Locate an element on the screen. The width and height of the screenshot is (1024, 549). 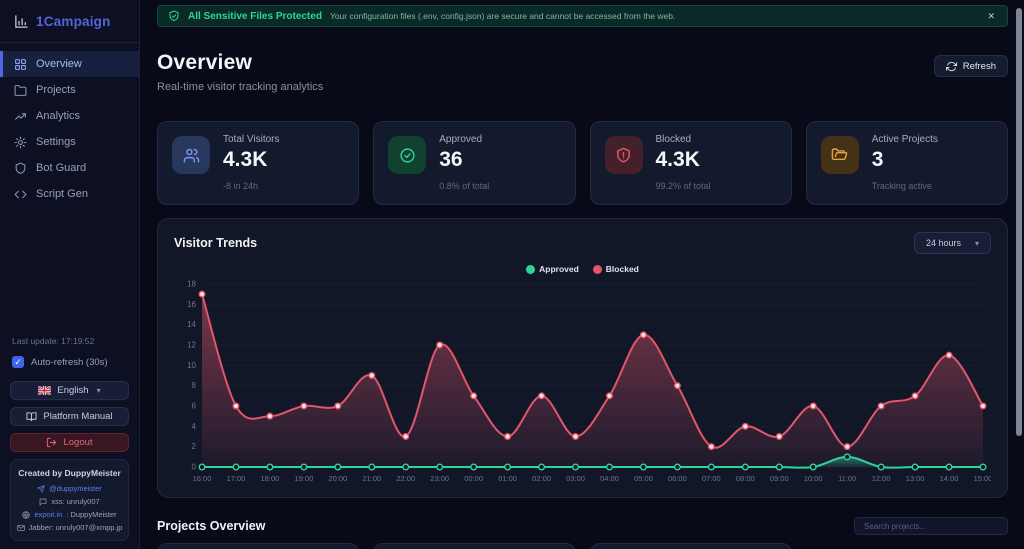
logo: 1Campaign is located at coordinates (69, 21).